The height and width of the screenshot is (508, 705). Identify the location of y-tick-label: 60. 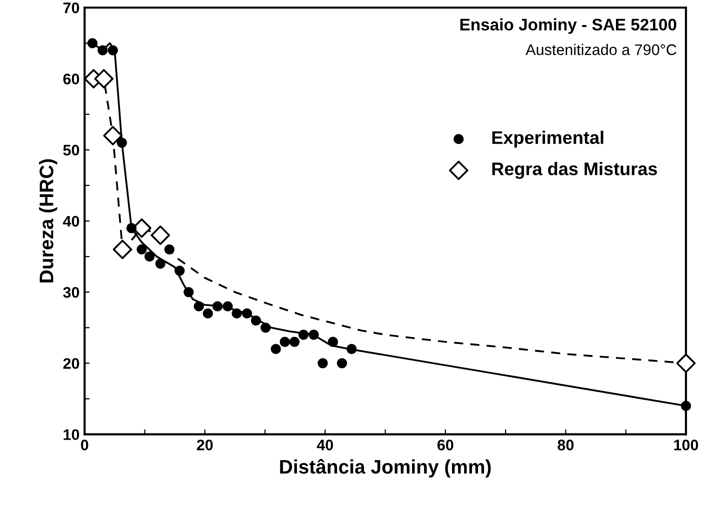
(71, 79).